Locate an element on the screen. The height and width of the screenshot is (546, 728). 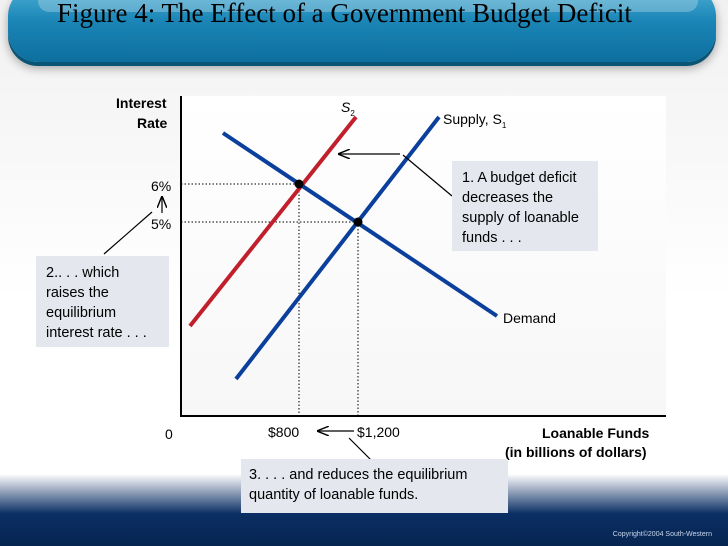
note2-pointer is located at coordinates (128, 233).